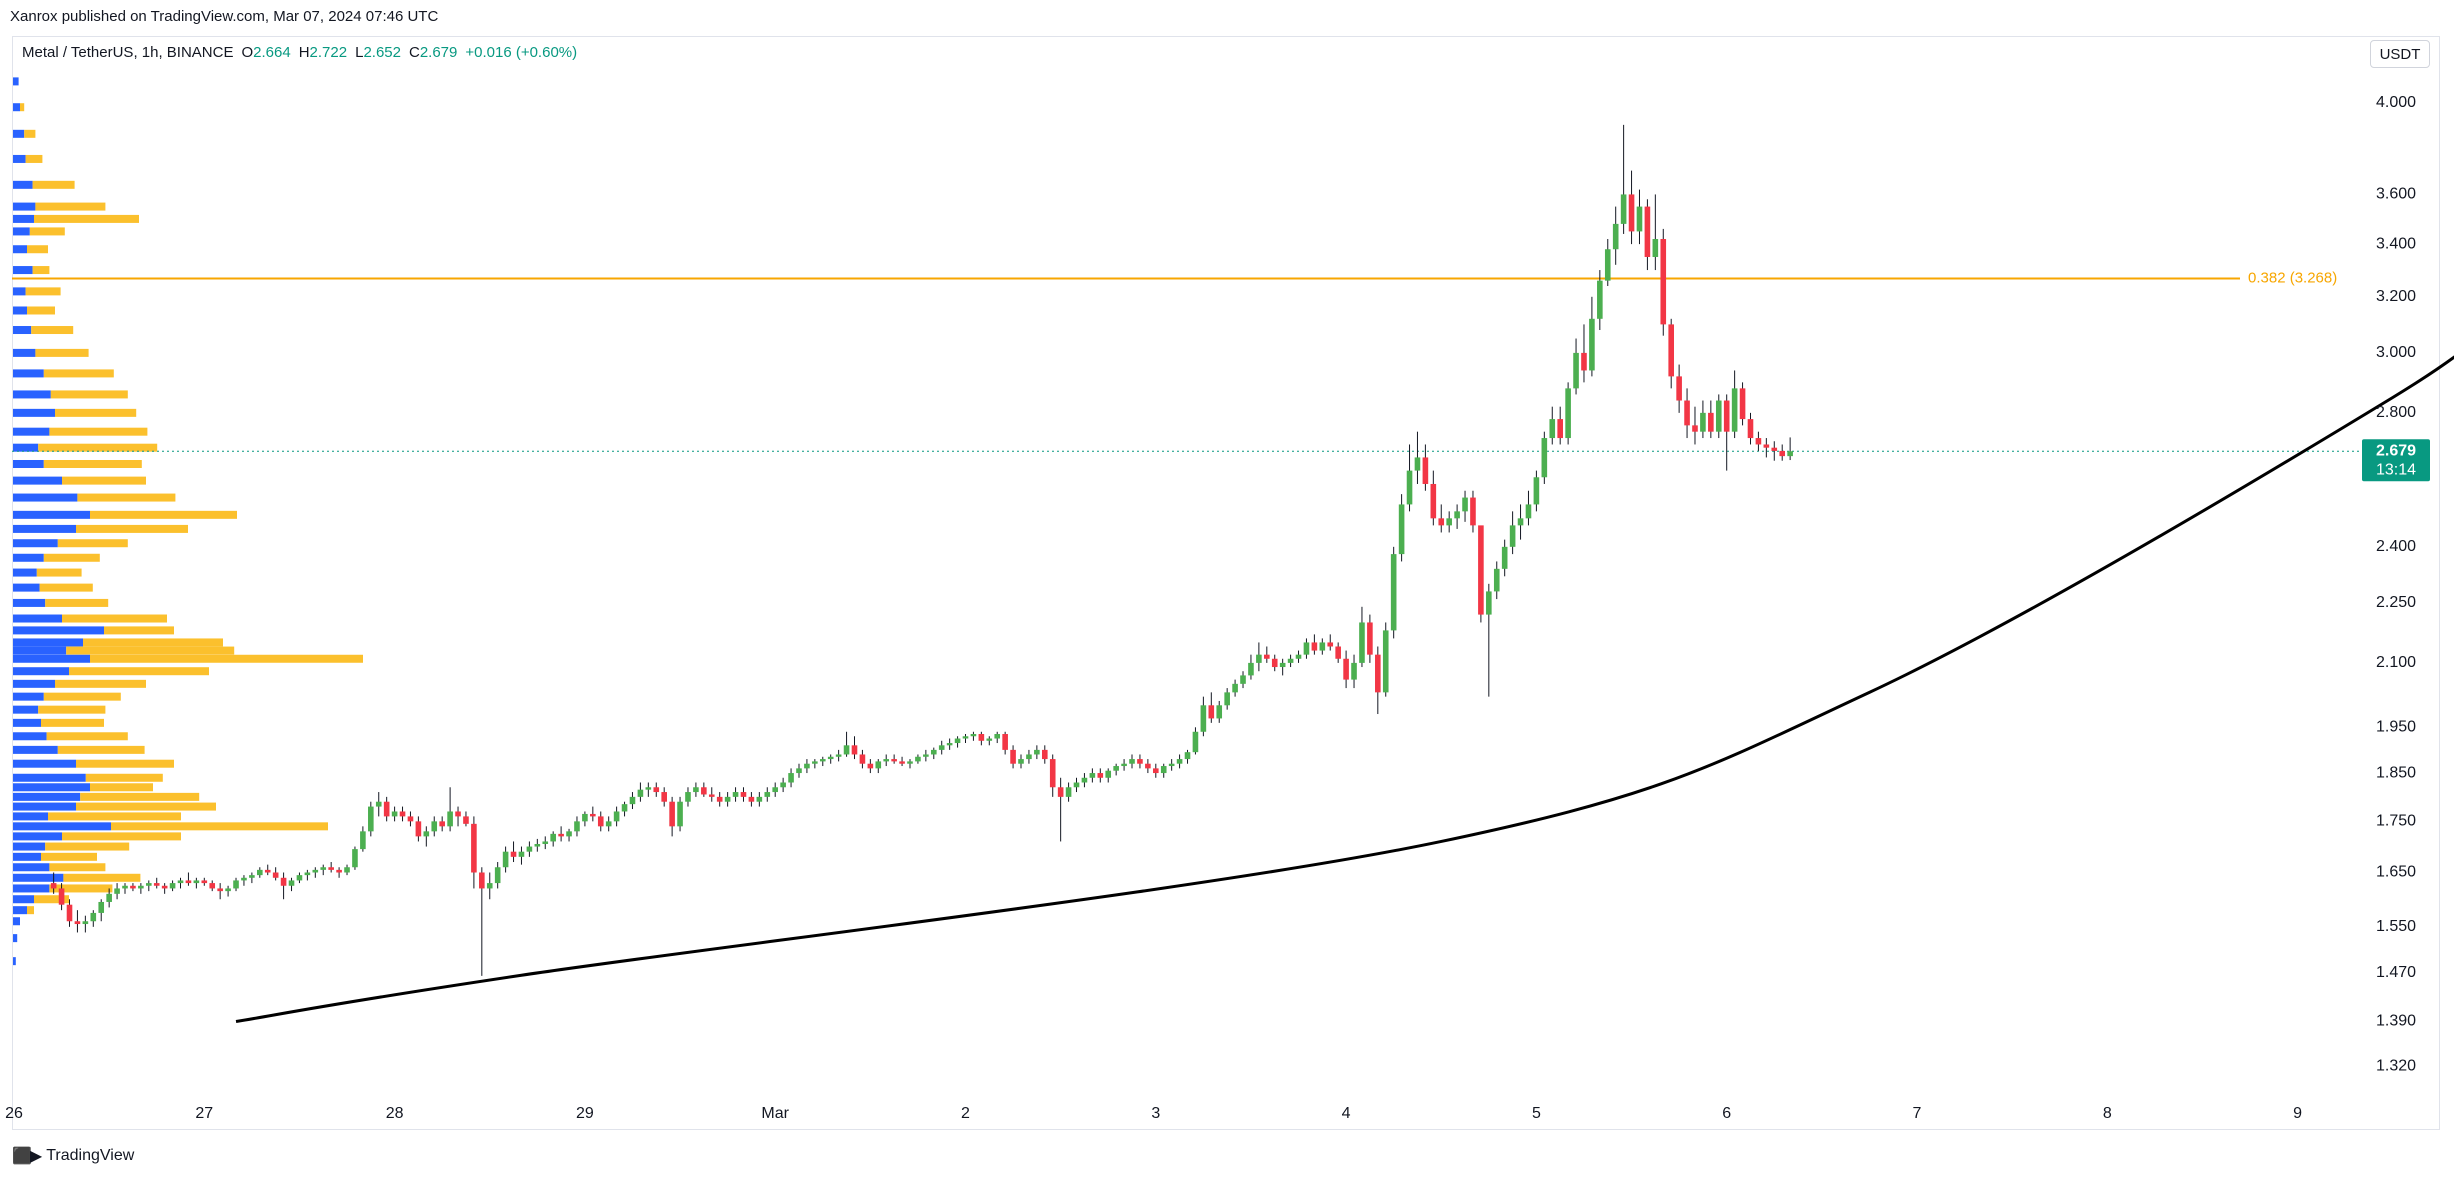 This screenshot has height=1177, width=2454. Describe the element at coordinates (2396, 662) in the screenshot. I see `price-tick-label: 2.100` at that location.